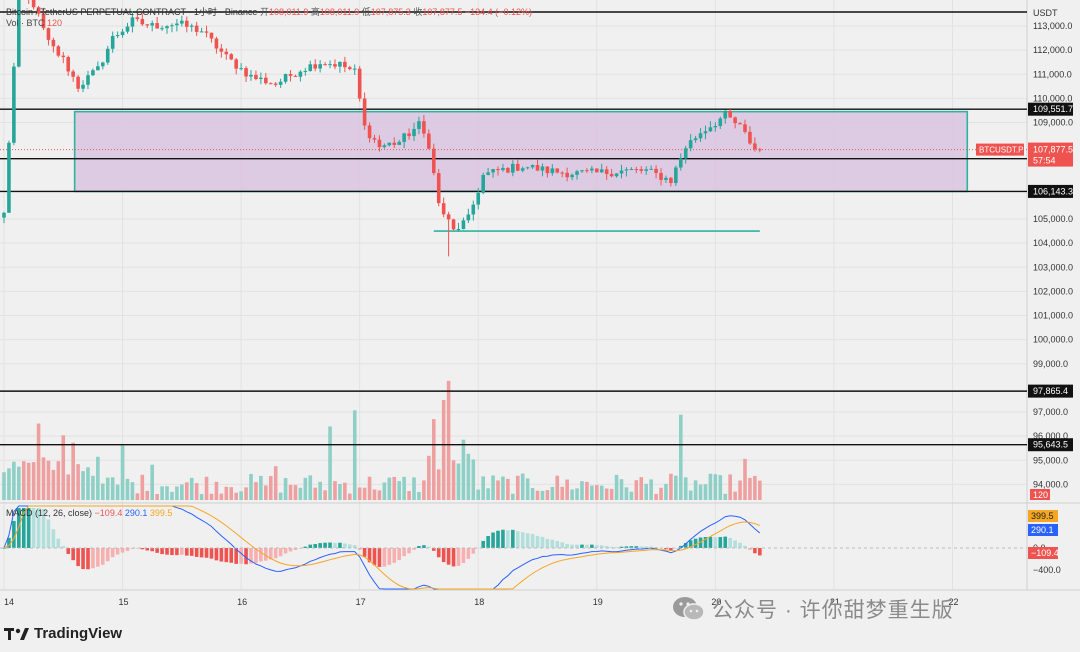 This screenshot has width=1080, height=652. Describe the element at coordinates (9, 602) in the screenshot. I see `time-tick-0: 14` at that location.